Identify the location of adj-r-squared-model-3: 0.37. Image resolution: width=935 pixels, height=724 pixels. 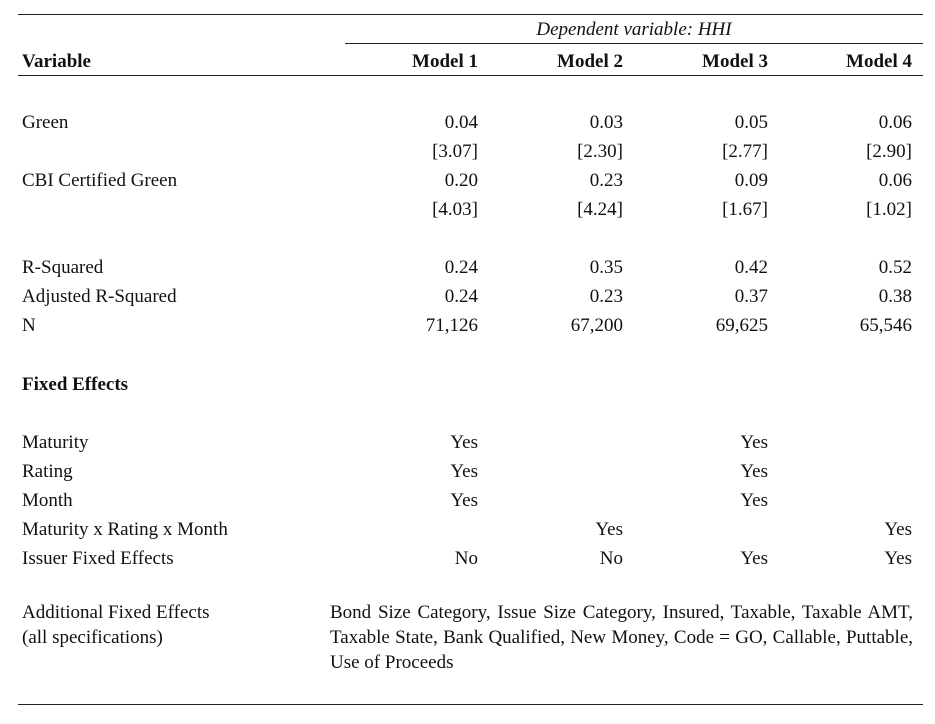
(751, 296).